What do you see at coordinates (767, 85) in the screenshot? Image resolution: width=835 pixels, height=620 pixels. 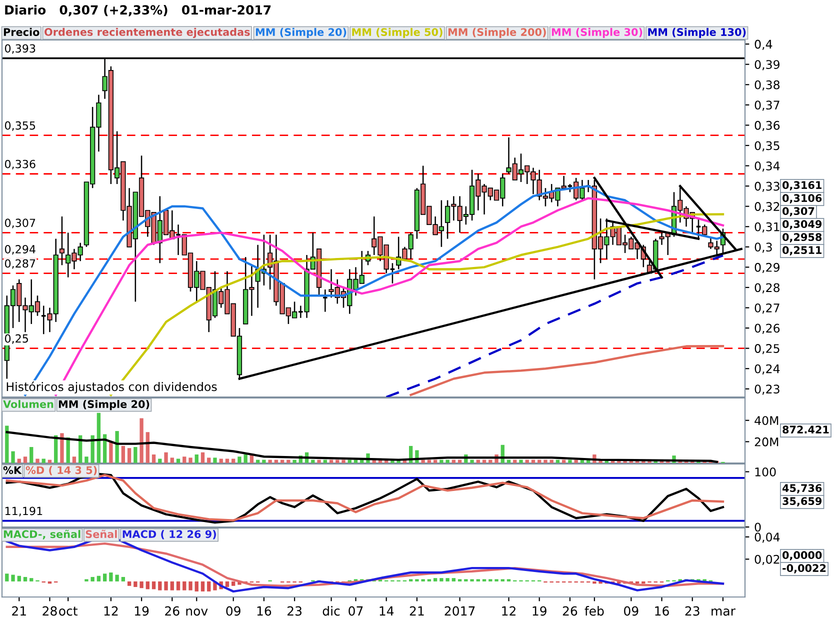 I see `y-tick-label: 0,38` at bounding box center [767, 85].